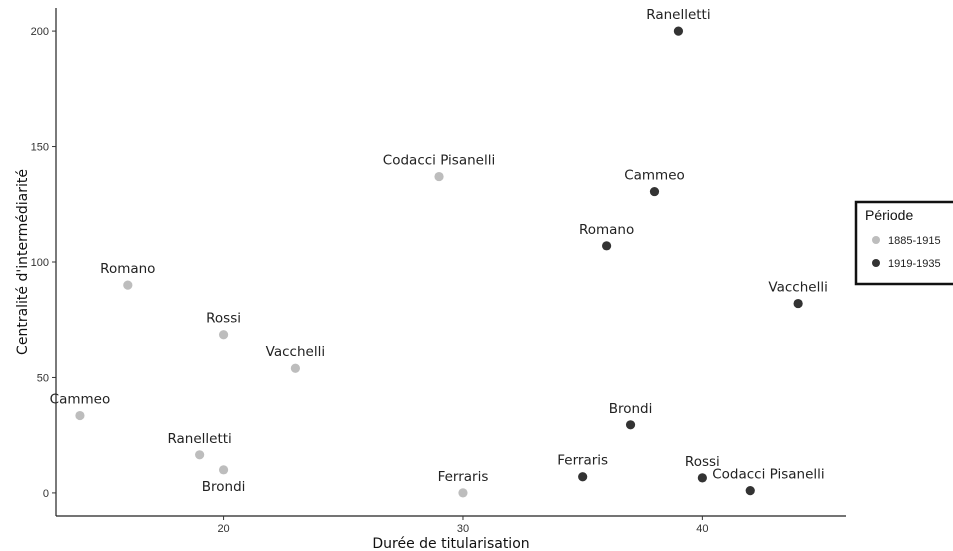 Image resolution: width=953 pixels, height=551 pixels. What do you see at coordinates (40, 263) in the screenshot?
I see `y-tick-label: 100` at bounding box center [40, 263].